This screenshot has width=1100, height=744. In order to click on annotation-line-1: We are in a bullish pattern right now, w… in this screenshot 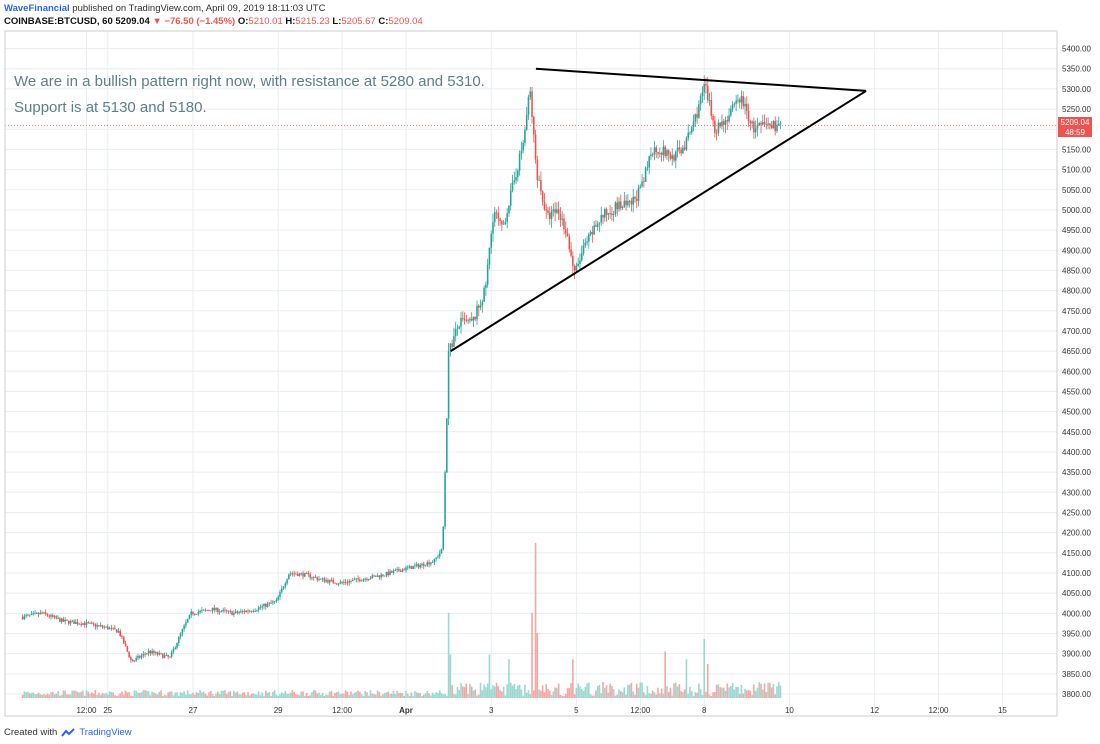, I will do `click(249, 81)`.